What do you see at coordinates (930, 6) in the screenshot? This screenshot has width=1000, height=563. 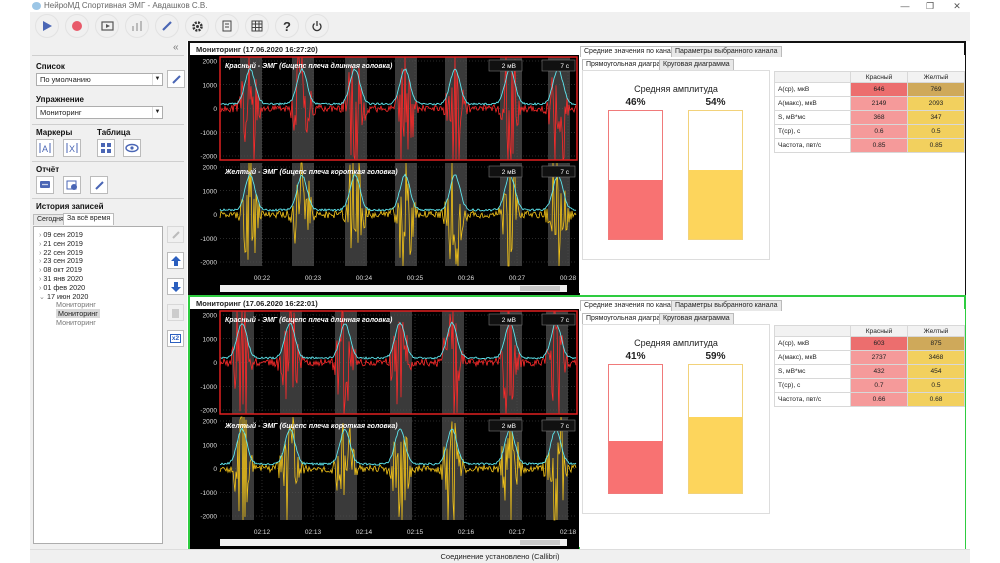 I see `maximize-button: ❐` at bounding box center [930, 6].